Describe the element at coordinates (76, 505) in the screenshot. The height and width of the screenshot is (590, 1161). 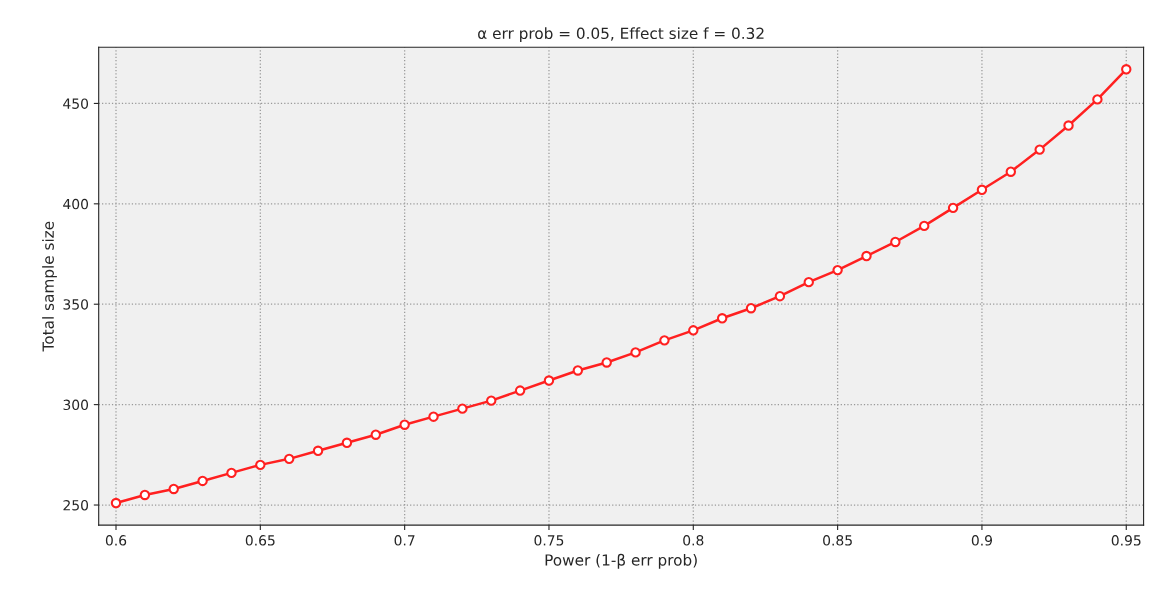
I see `y-tick-label: 250` at that location.